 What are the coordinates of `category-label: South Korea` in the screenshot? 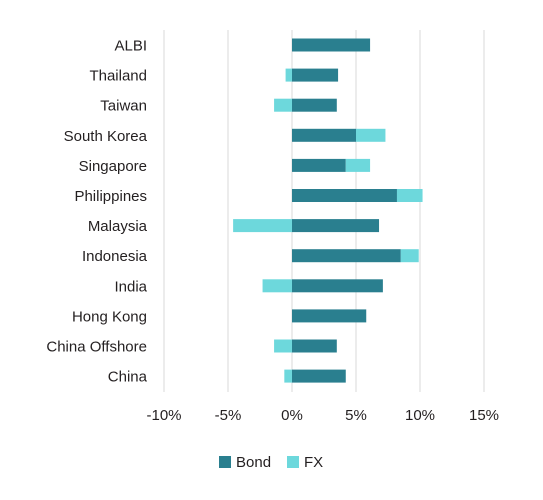 It's located at (106, 136).